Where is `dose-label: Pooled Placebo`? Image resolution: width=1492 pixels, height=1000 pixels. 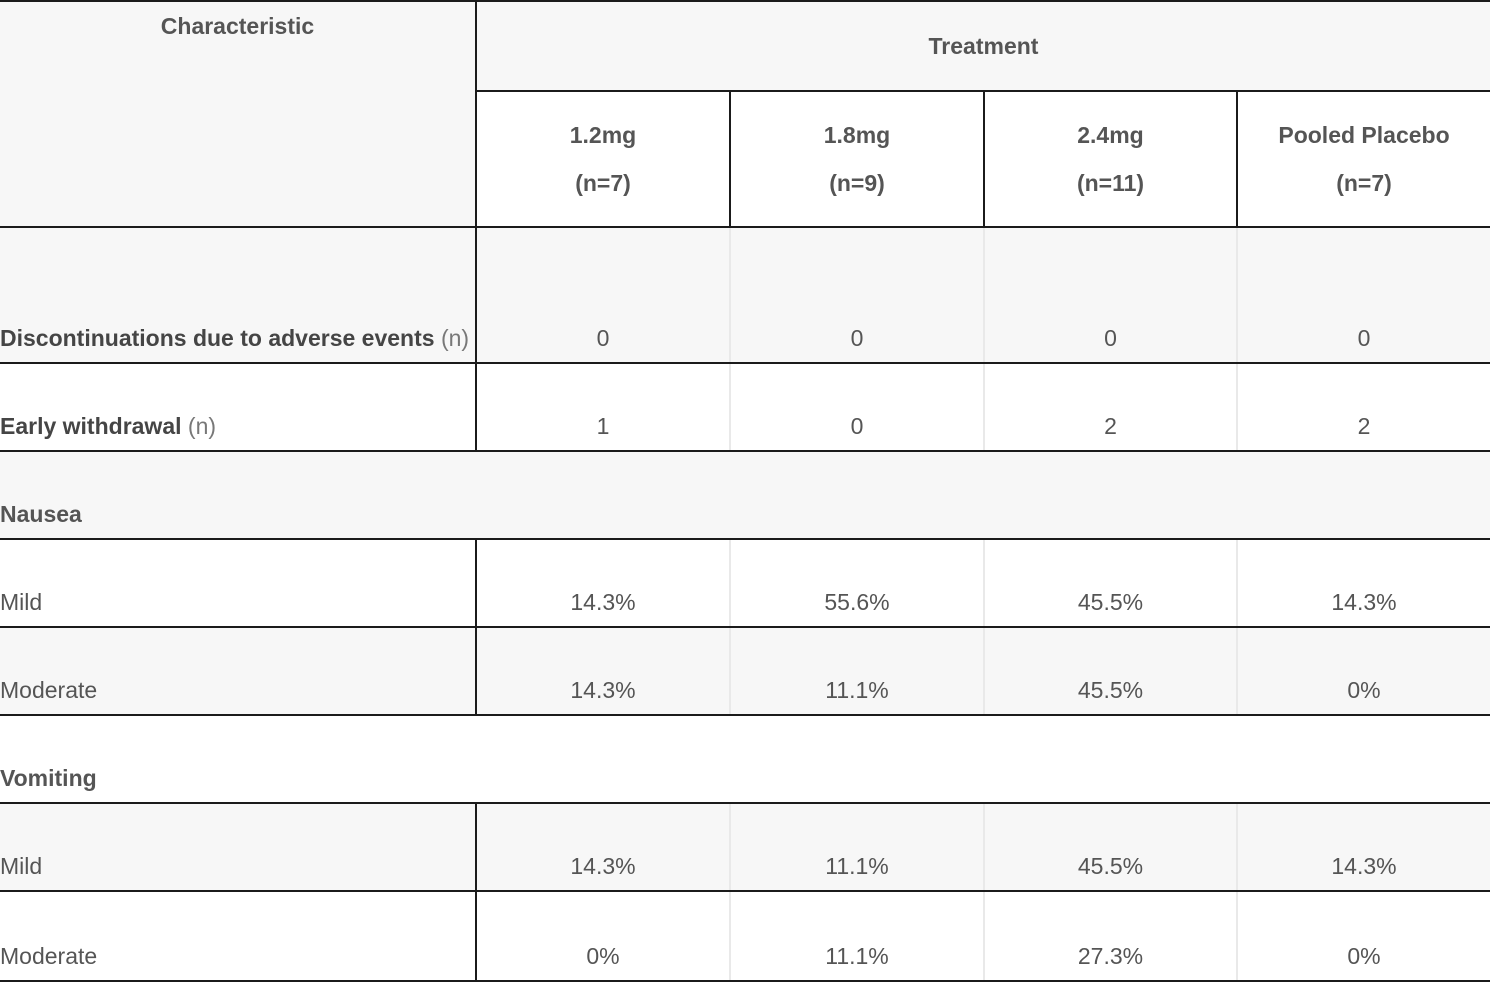 dose-label: Pooled Placebo is located at coordinates (1364, 135).